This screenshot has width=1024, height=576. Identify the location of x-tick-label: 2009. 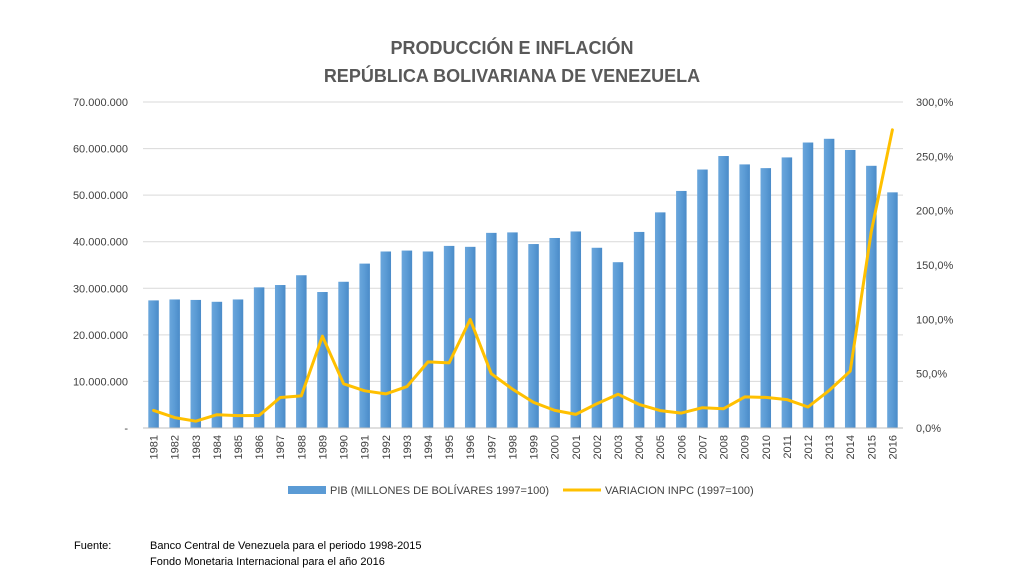
(746, 447).